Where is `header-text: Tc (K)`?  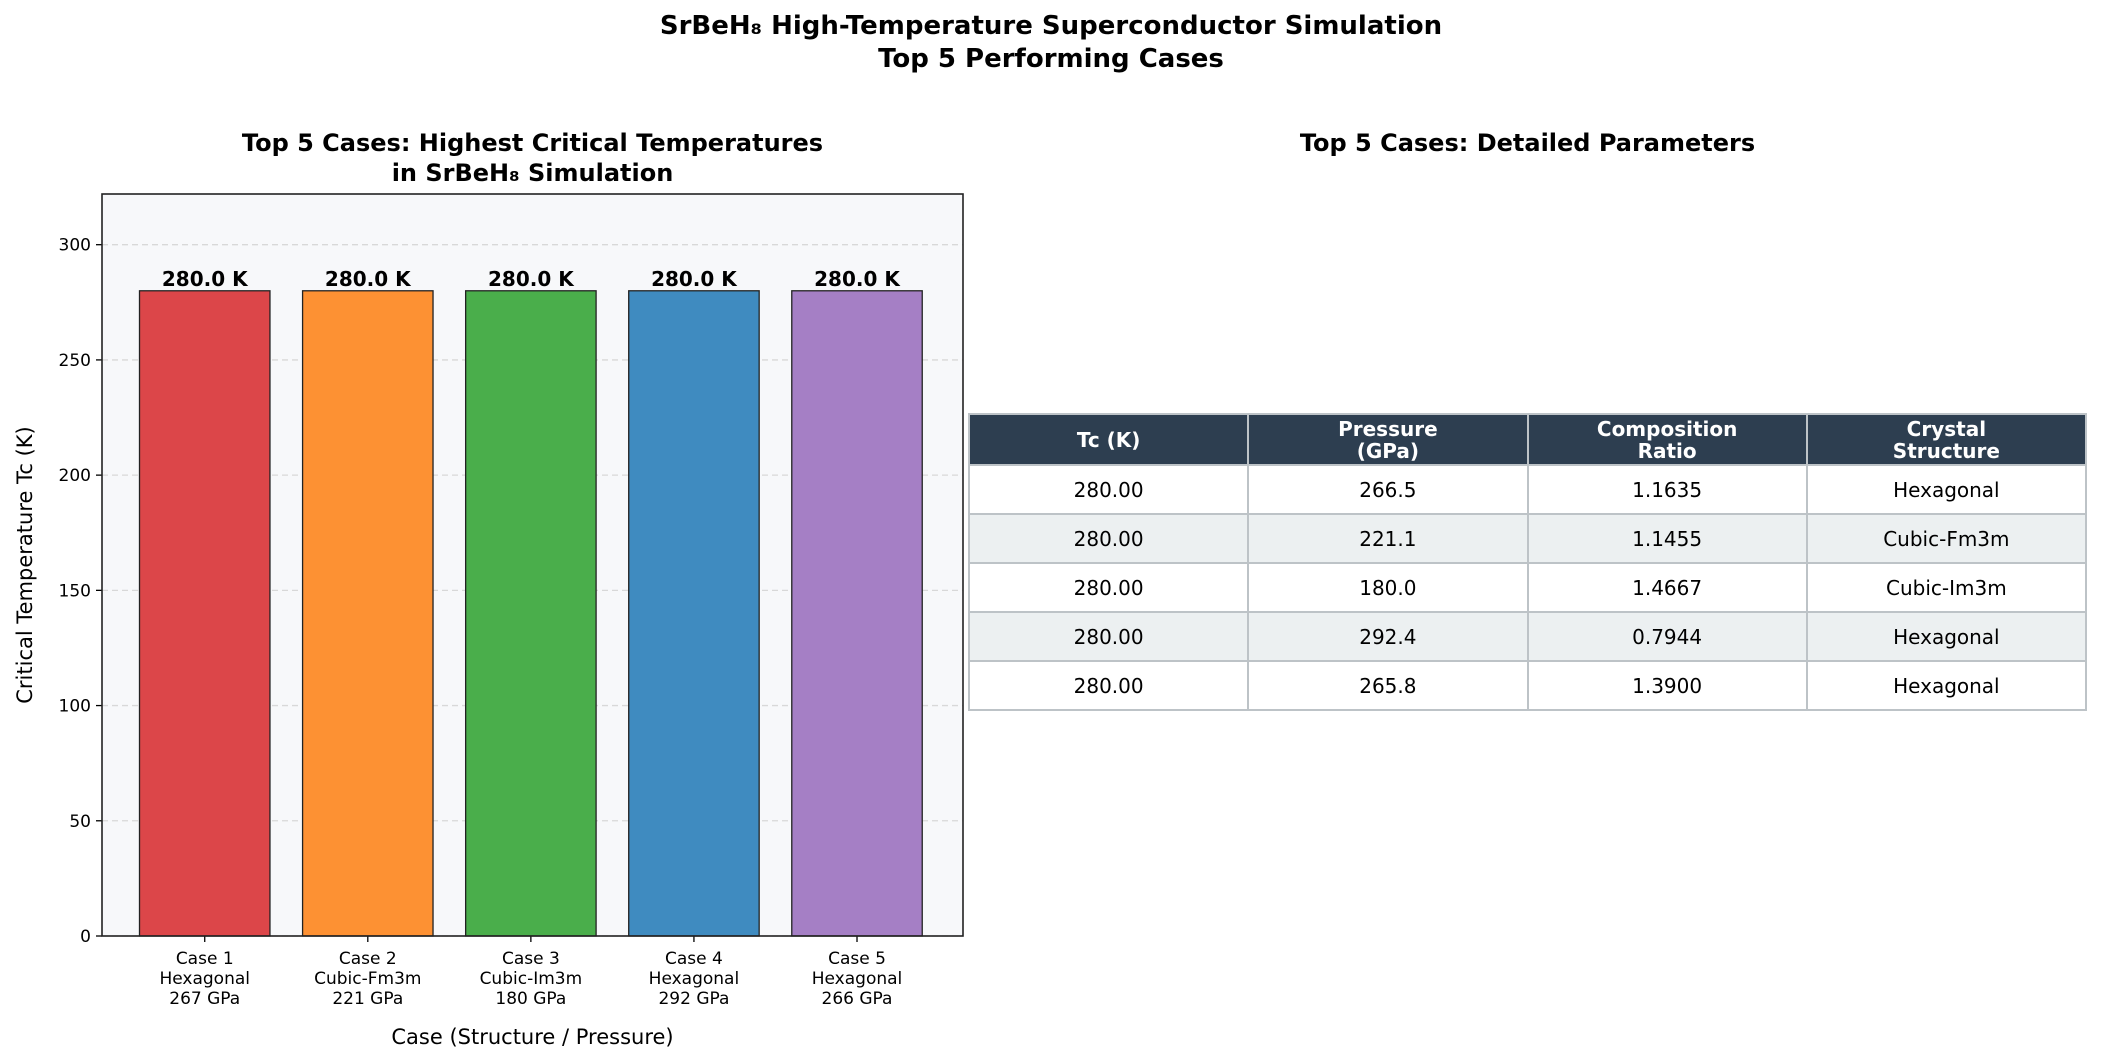
header-text: Tc (K) is located at coordinates (1108, 439).